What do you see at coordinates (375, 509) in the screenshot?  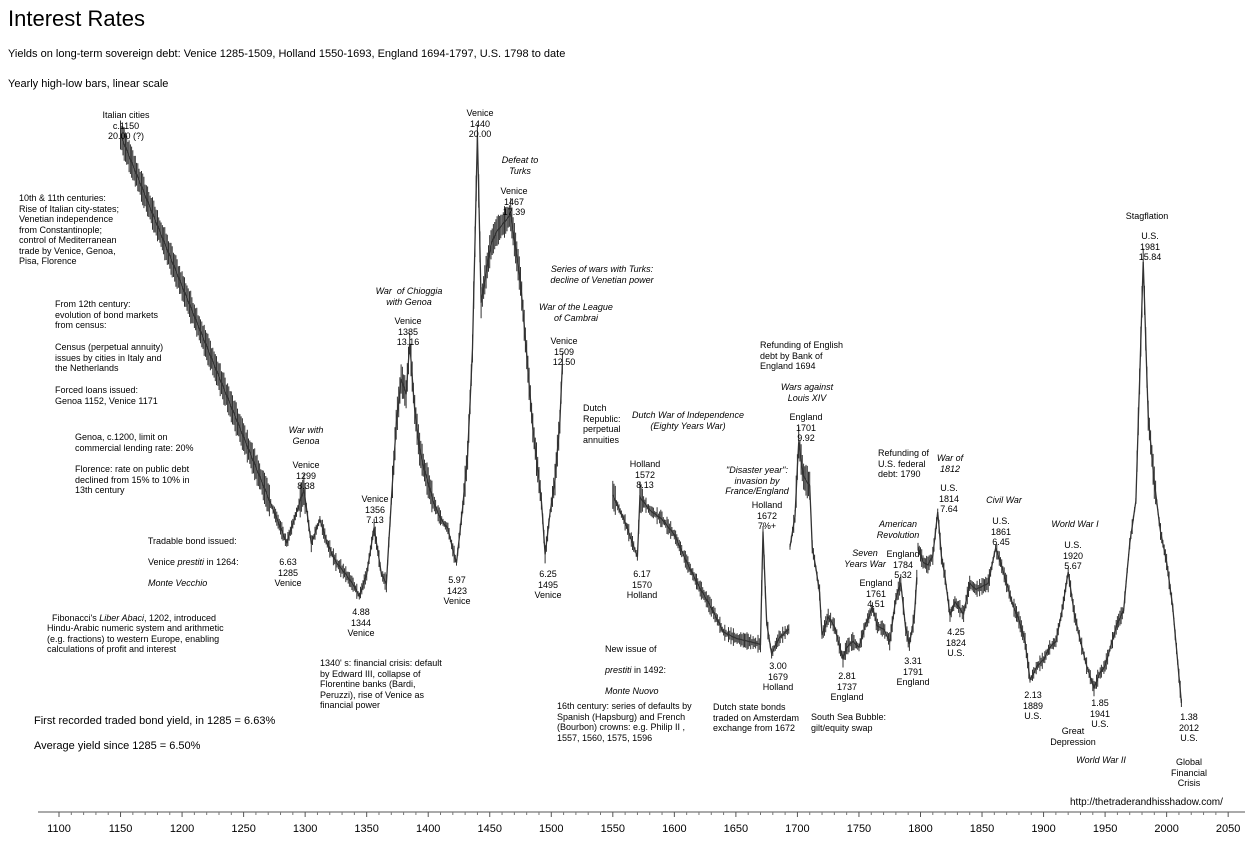 I see `label-venice-1356: Venice 1356 7.13` at bounding box center [375, 509].